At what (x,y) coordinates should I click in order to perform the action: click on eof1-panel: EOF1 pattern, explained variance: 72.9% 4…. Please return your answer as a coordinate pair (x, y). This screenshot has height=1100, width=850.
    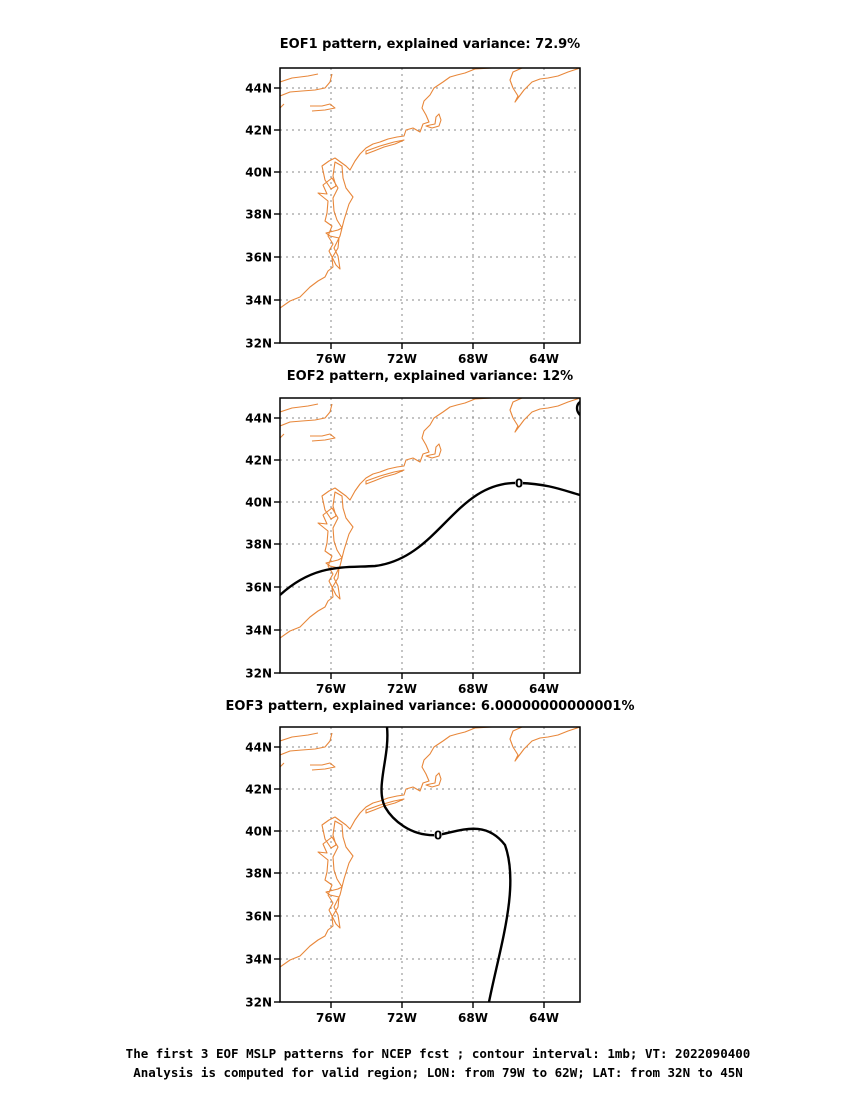
    Looking at the image, I should click on (413, 201).